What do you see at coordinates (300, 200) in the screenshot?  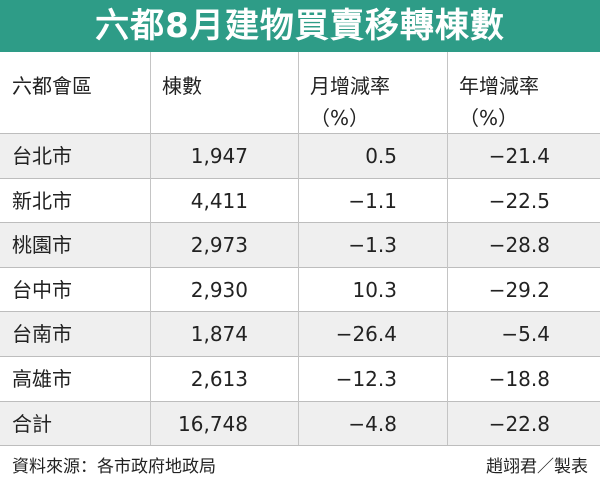 I see `table-row: 新北市 4,411 −1.1 −22.5` at bounding box center [300, 200].